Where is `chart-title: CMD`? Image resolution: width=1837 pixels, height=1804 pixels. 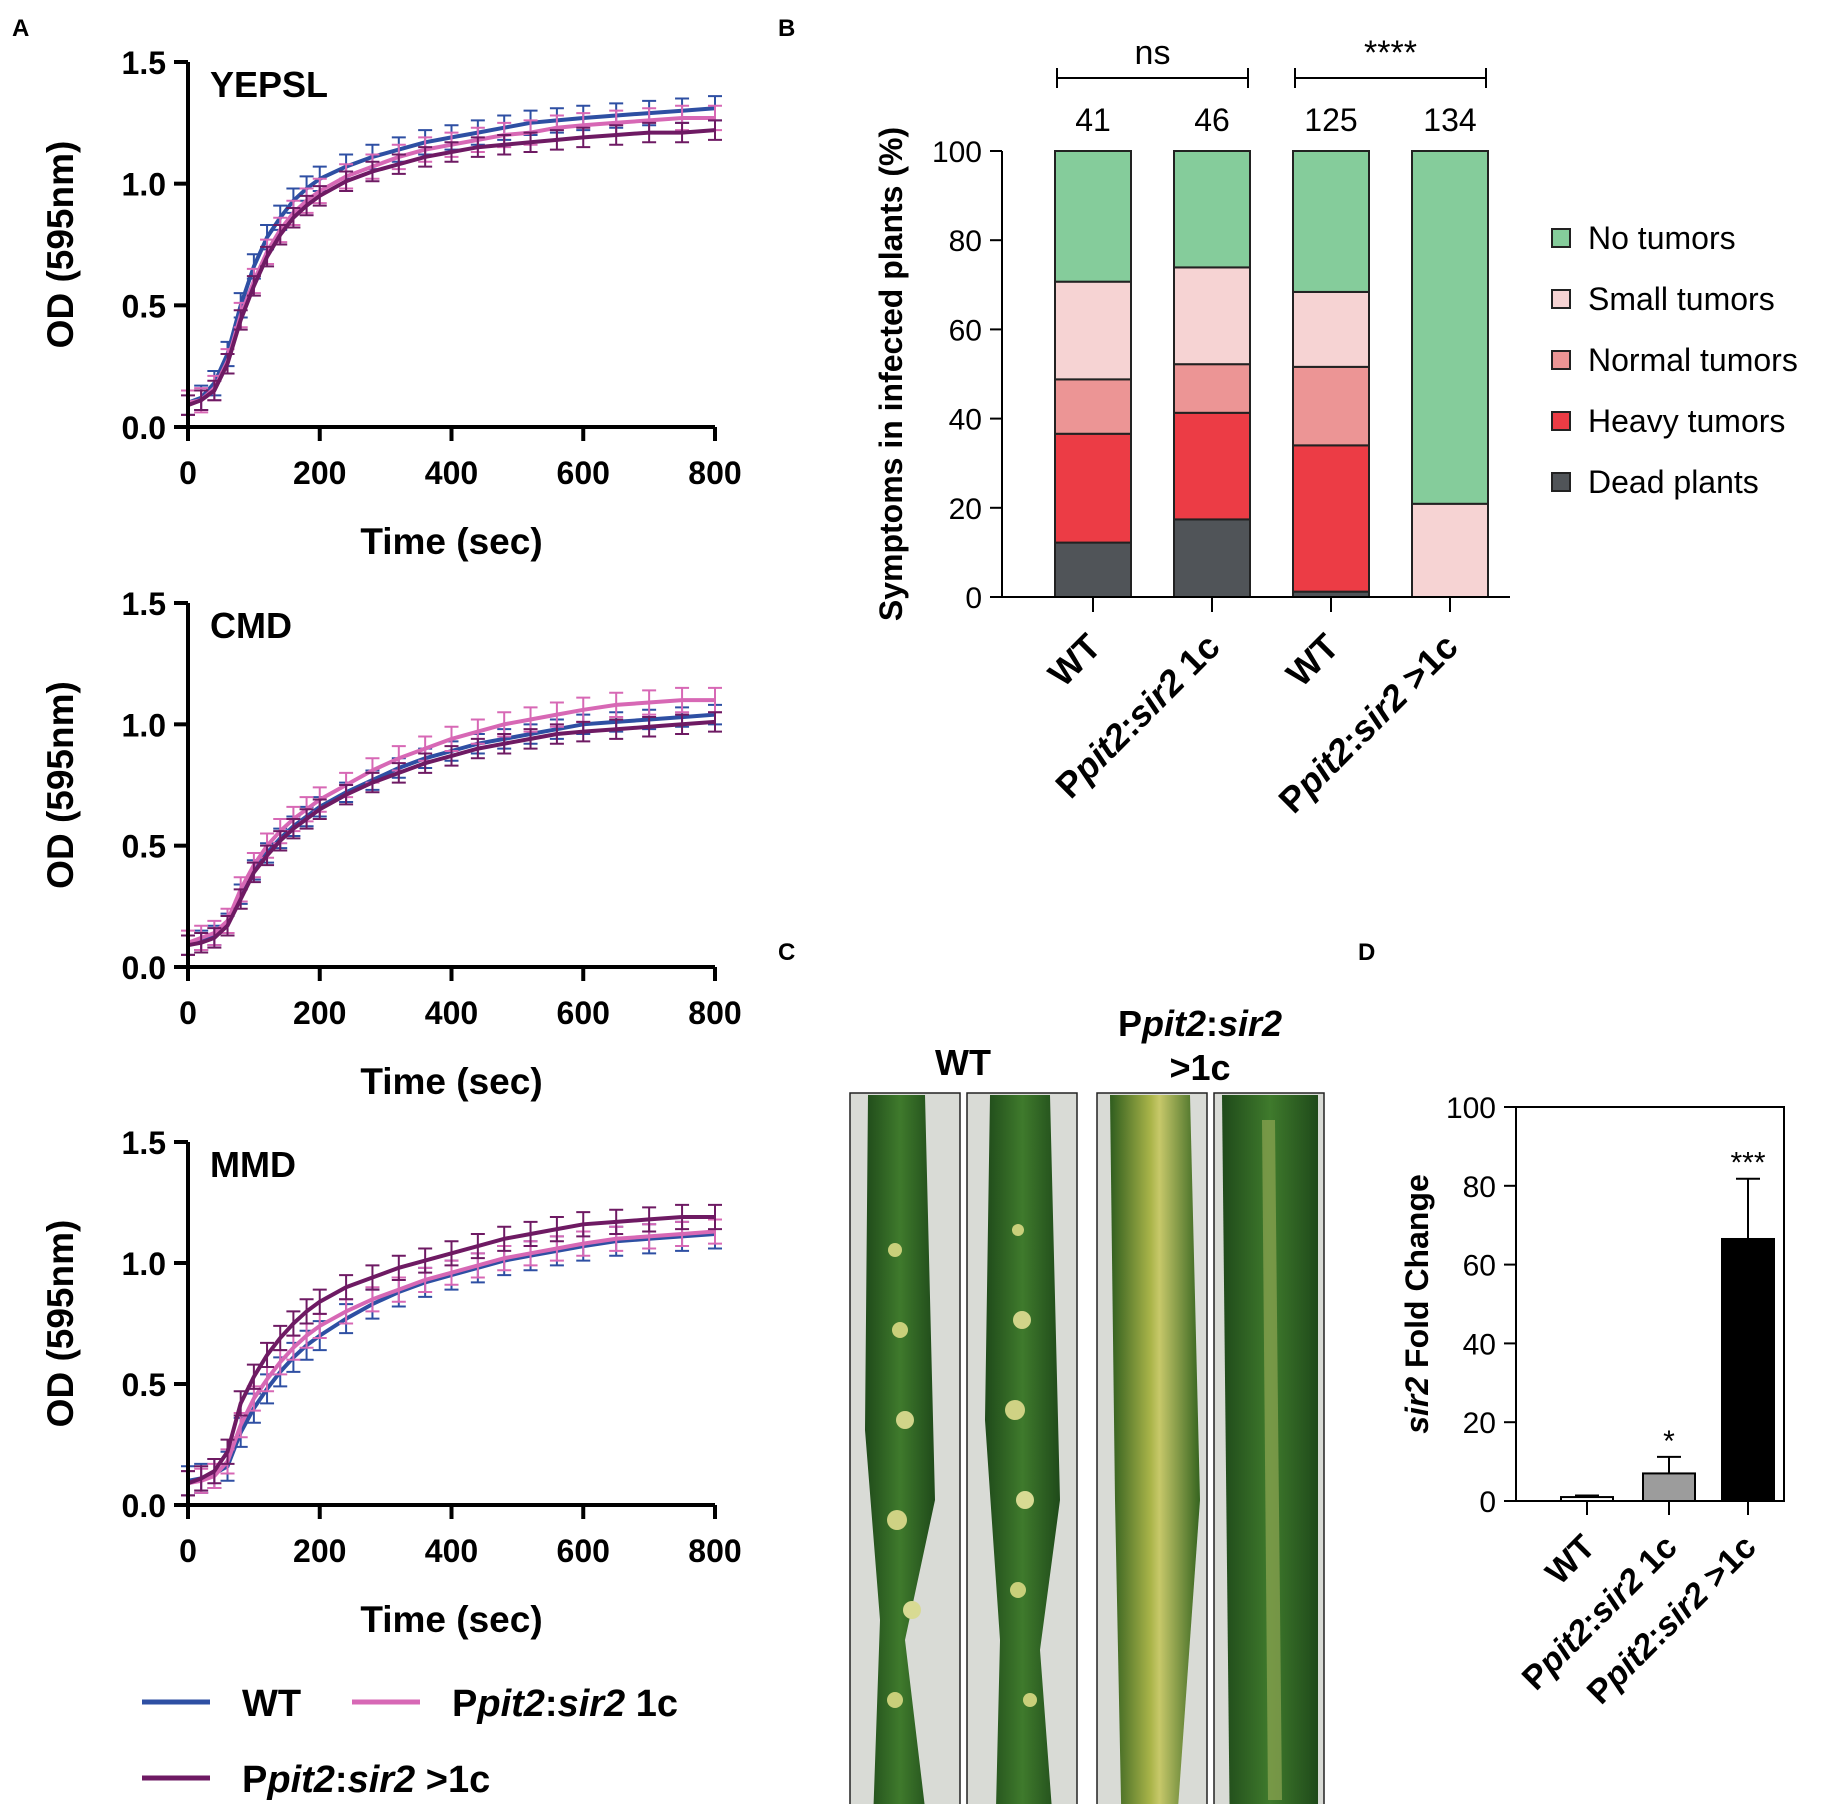
chart-title: CMD is located at coordinates (251, 625).